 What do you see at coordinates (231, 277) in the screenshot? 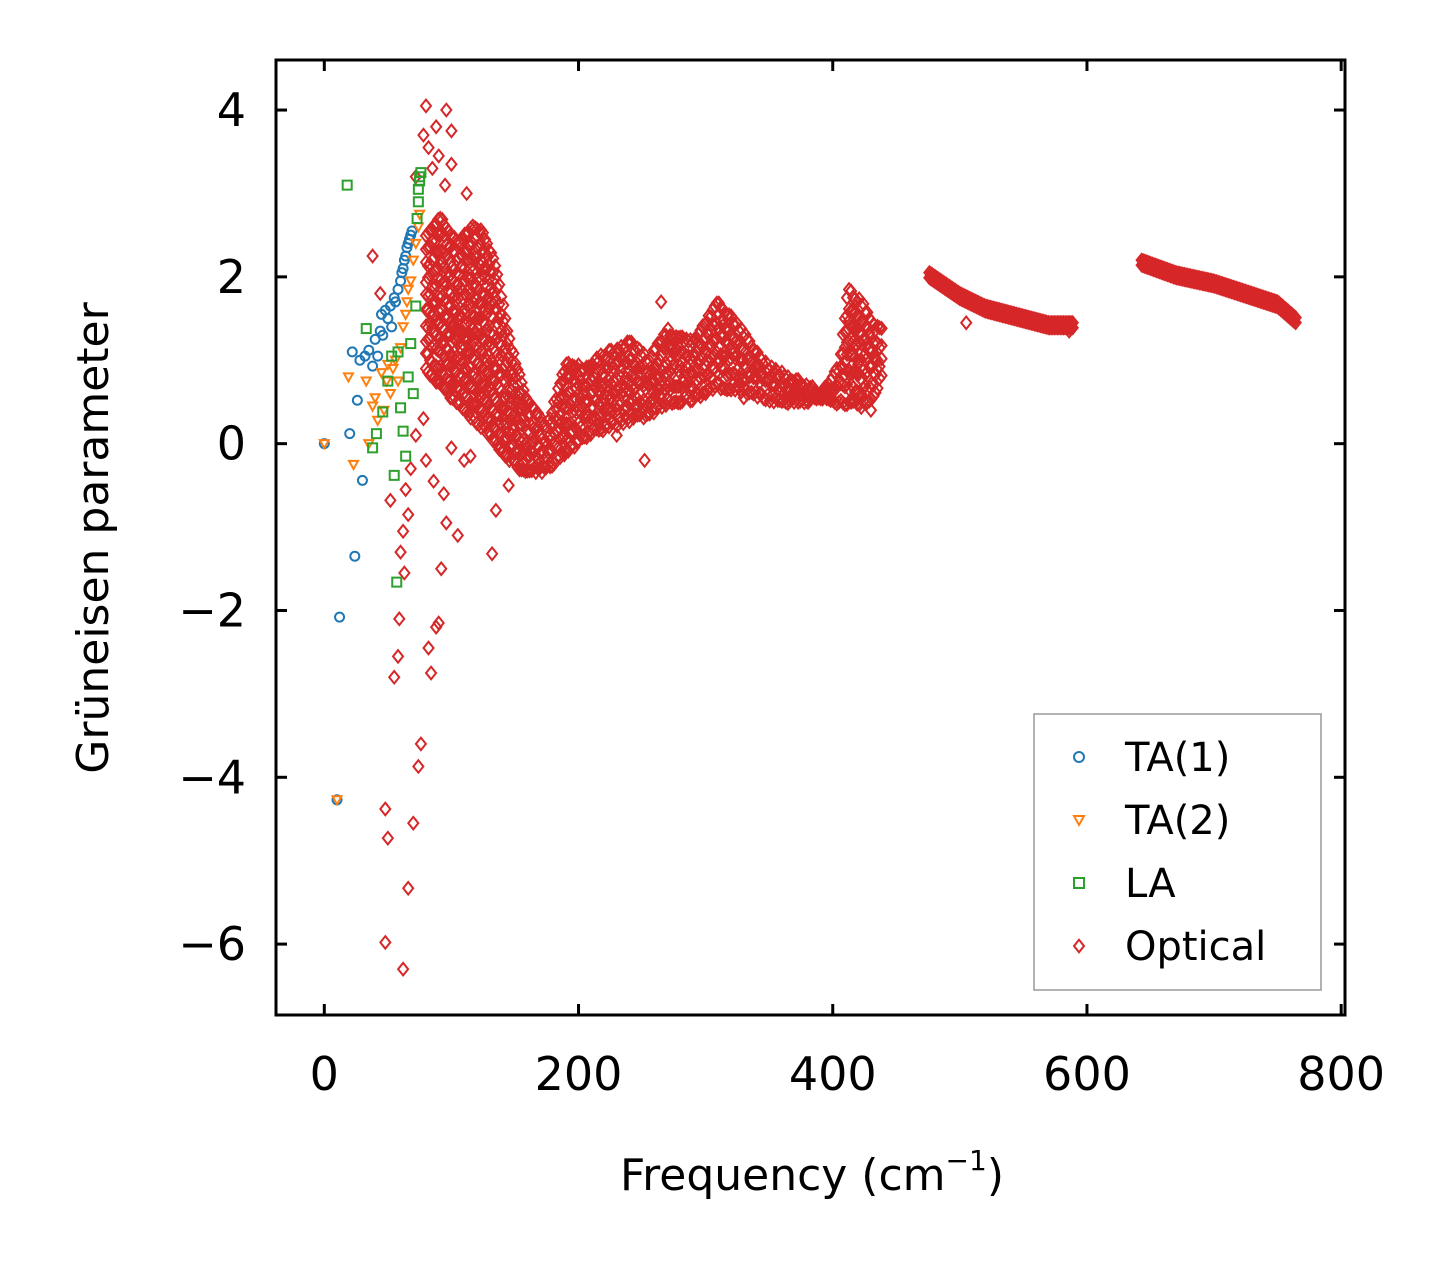
I see `y-tick-label: 2` at bounding box center [231, 277].